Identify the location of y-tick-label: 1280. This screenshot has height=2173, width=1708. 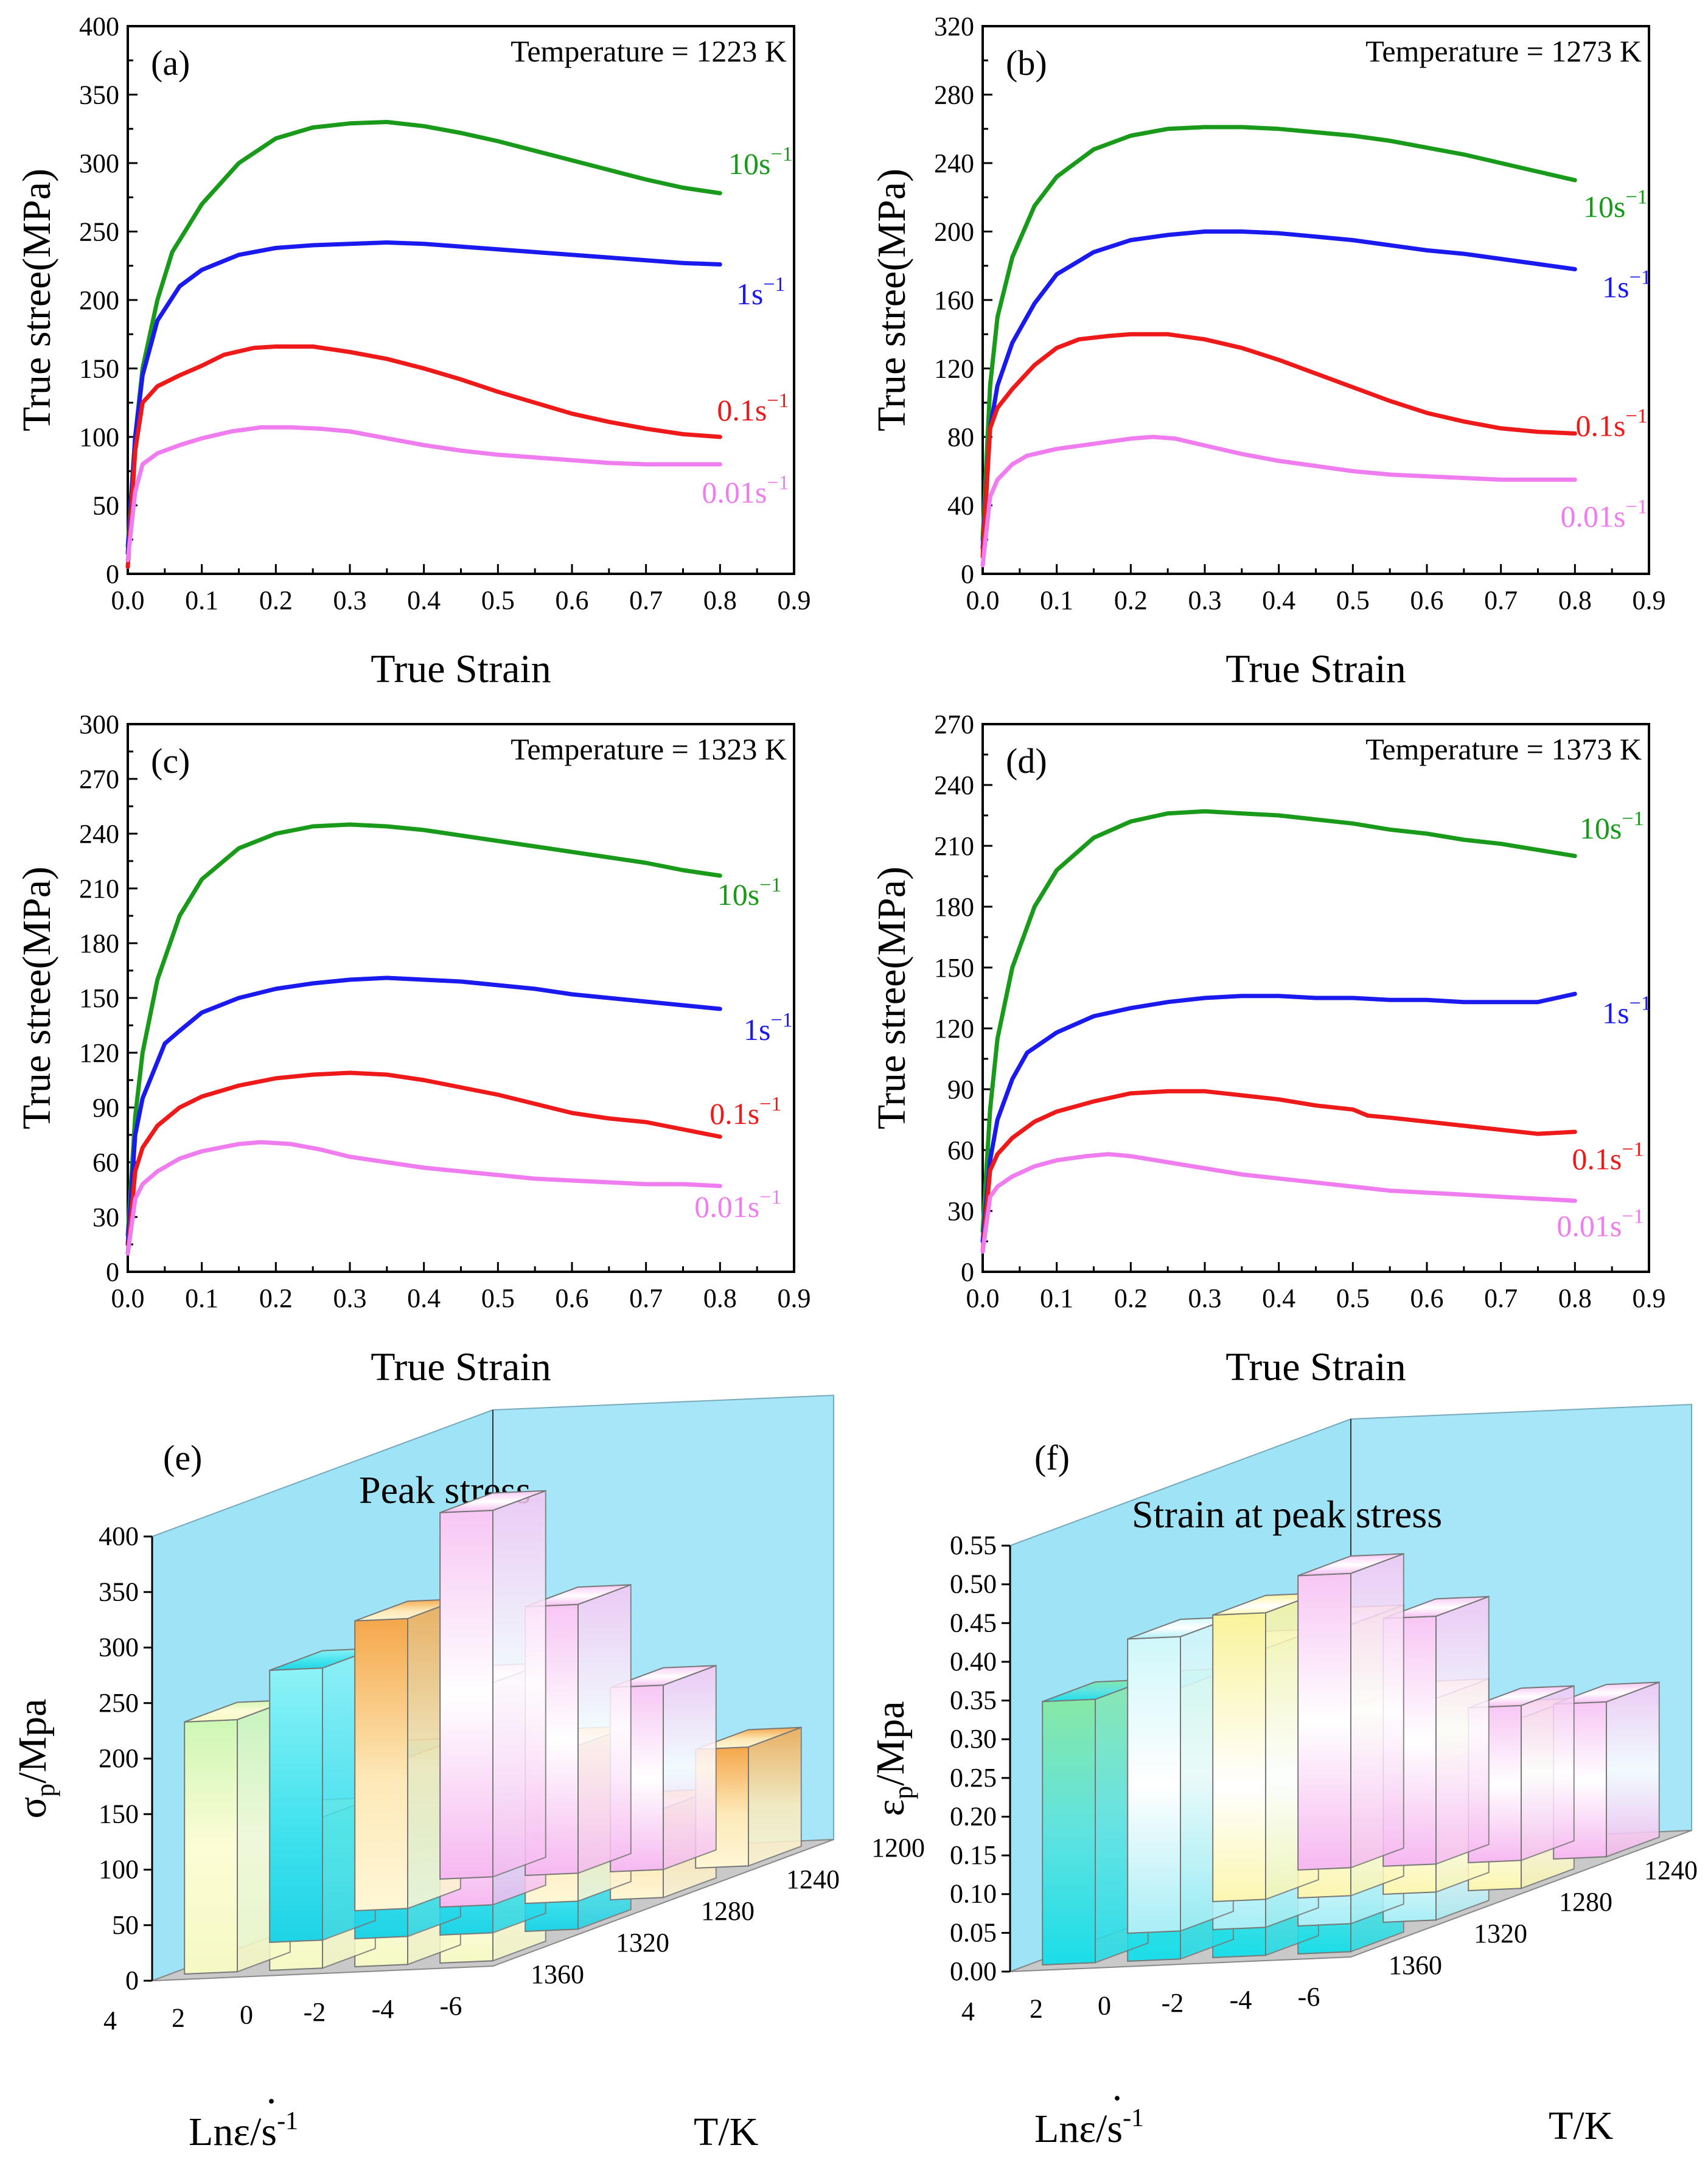
(728, 1911).